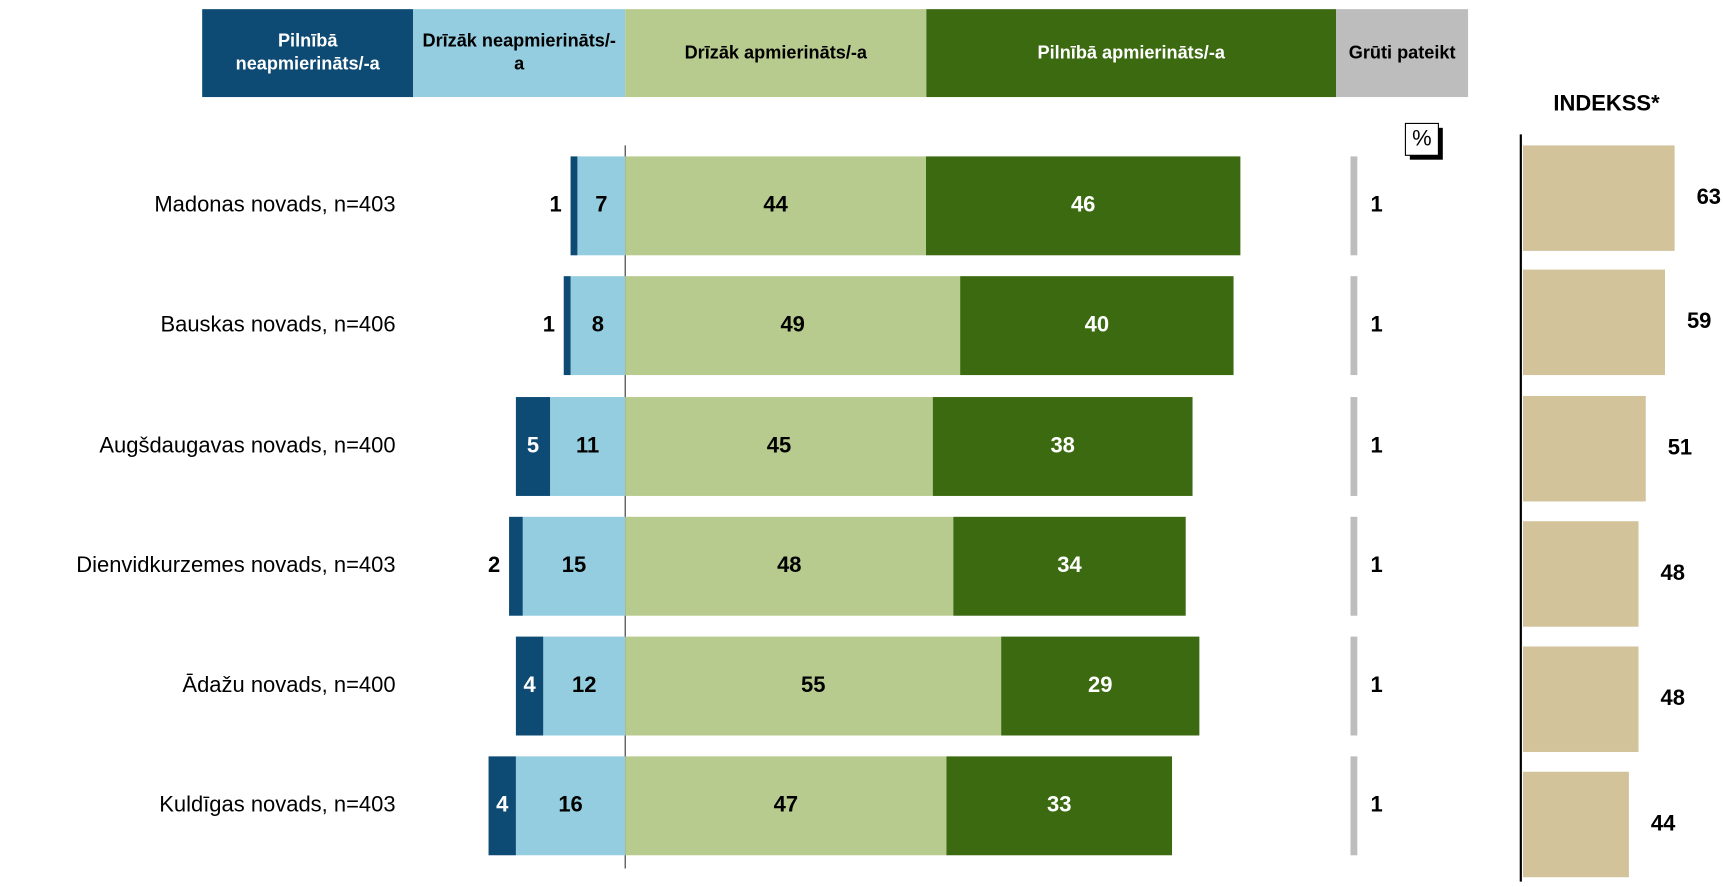 This screenshot has width=1723, height=887. I want to click on category-label: Madonas novads, n=403, so click(274, 204).